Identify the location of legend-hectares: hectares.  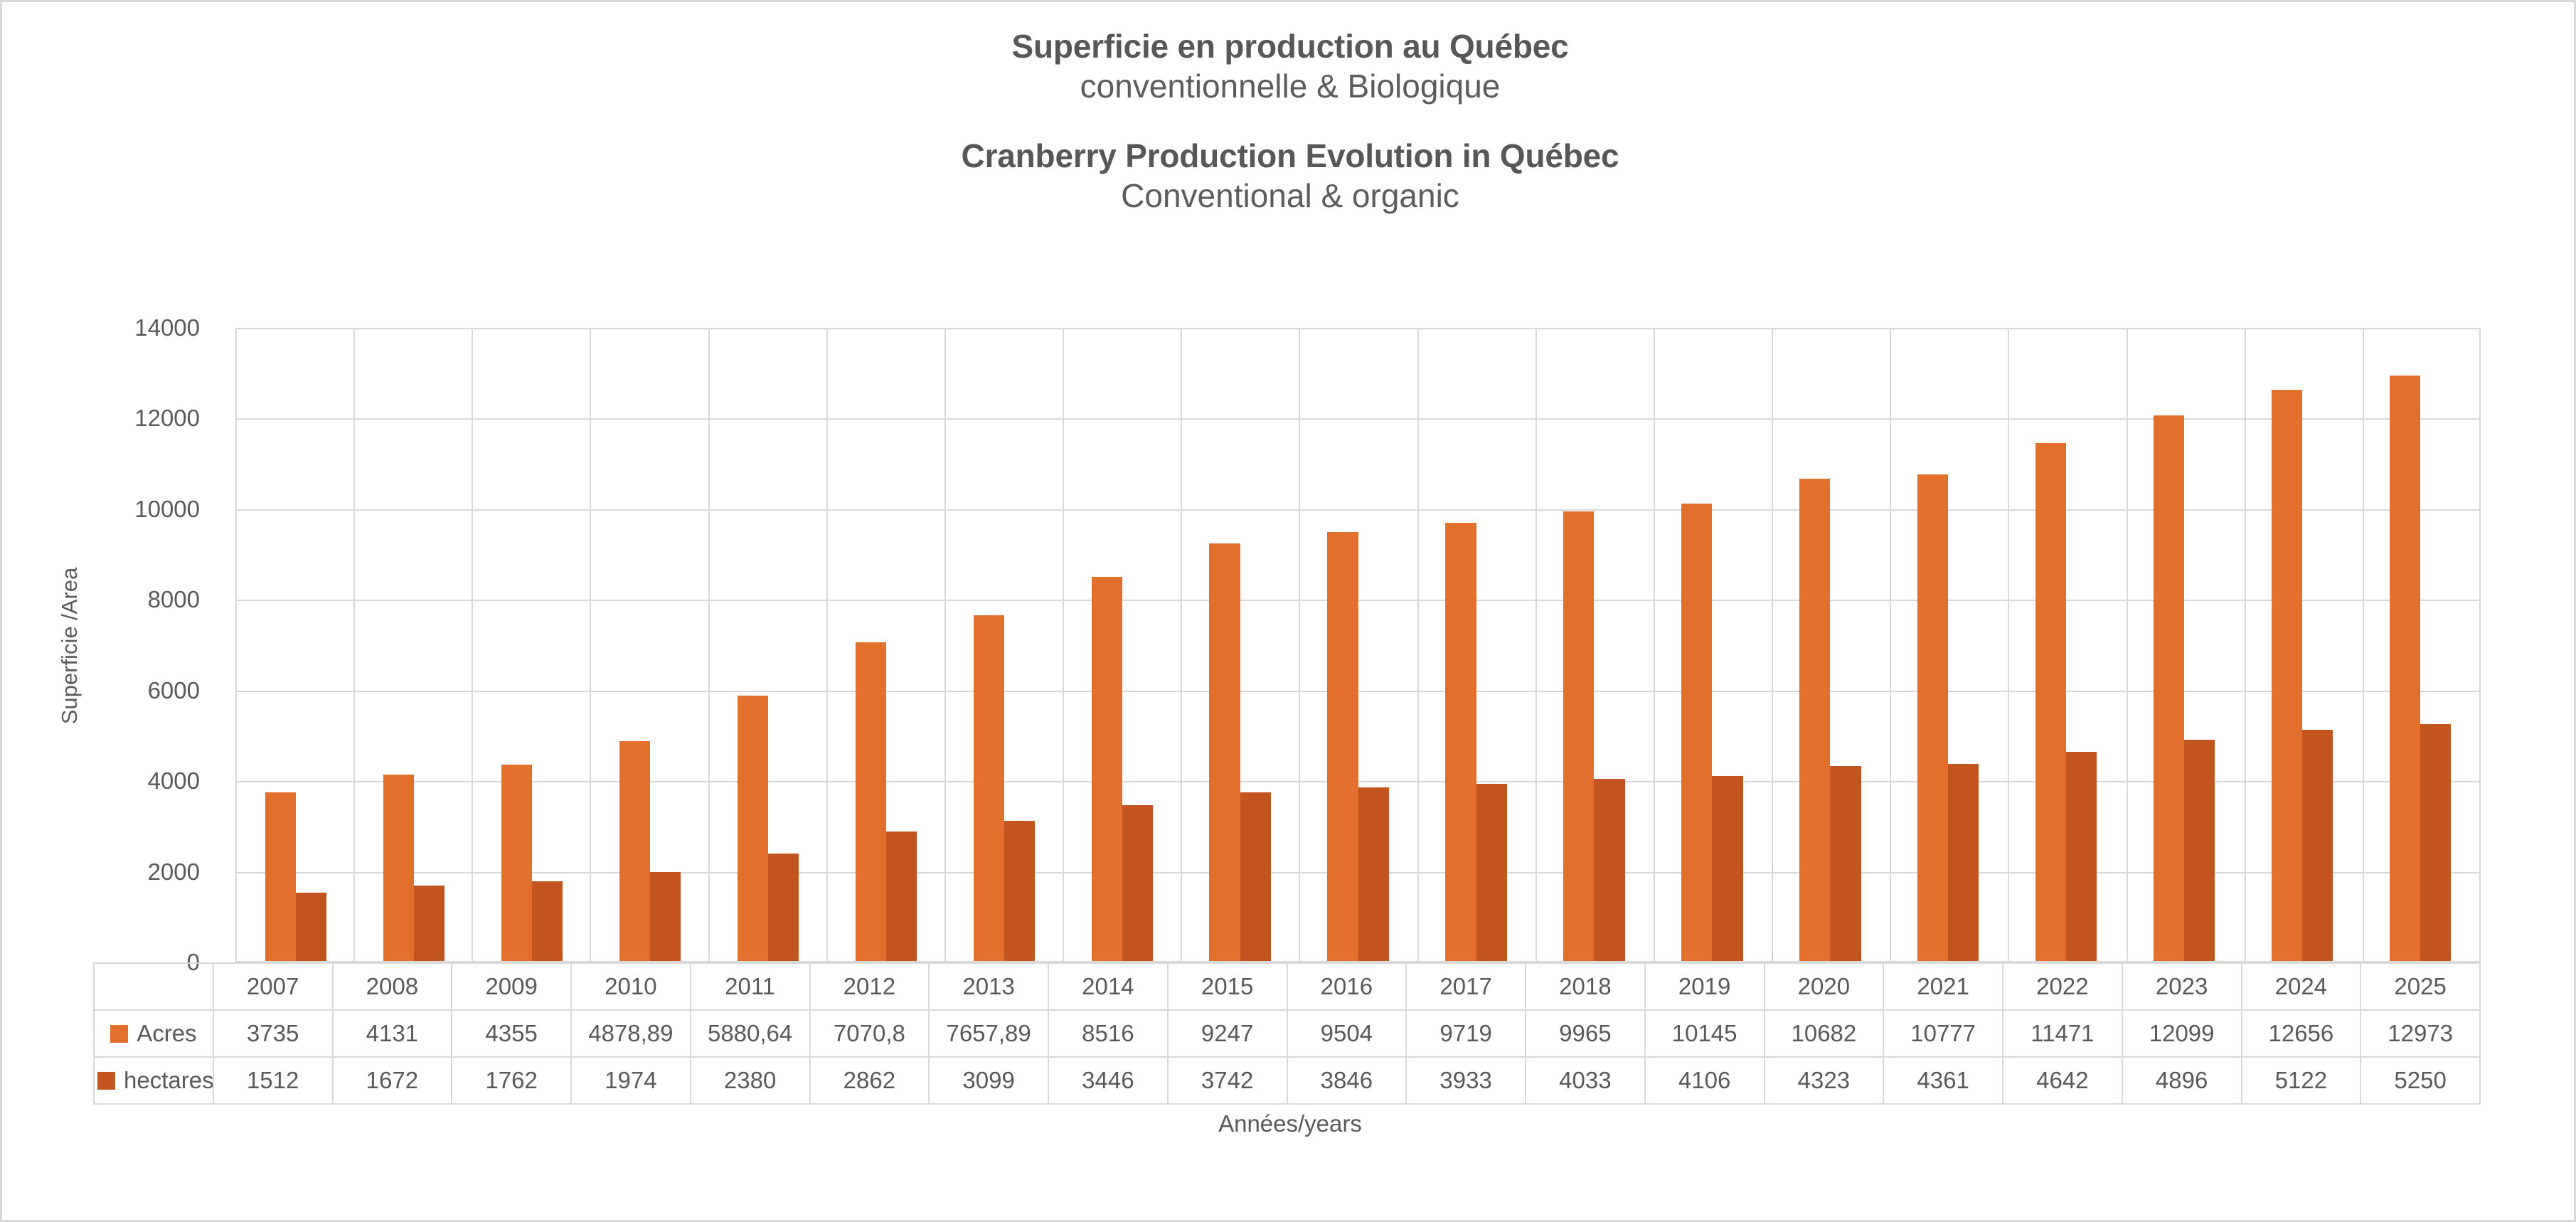
(153, 1081).